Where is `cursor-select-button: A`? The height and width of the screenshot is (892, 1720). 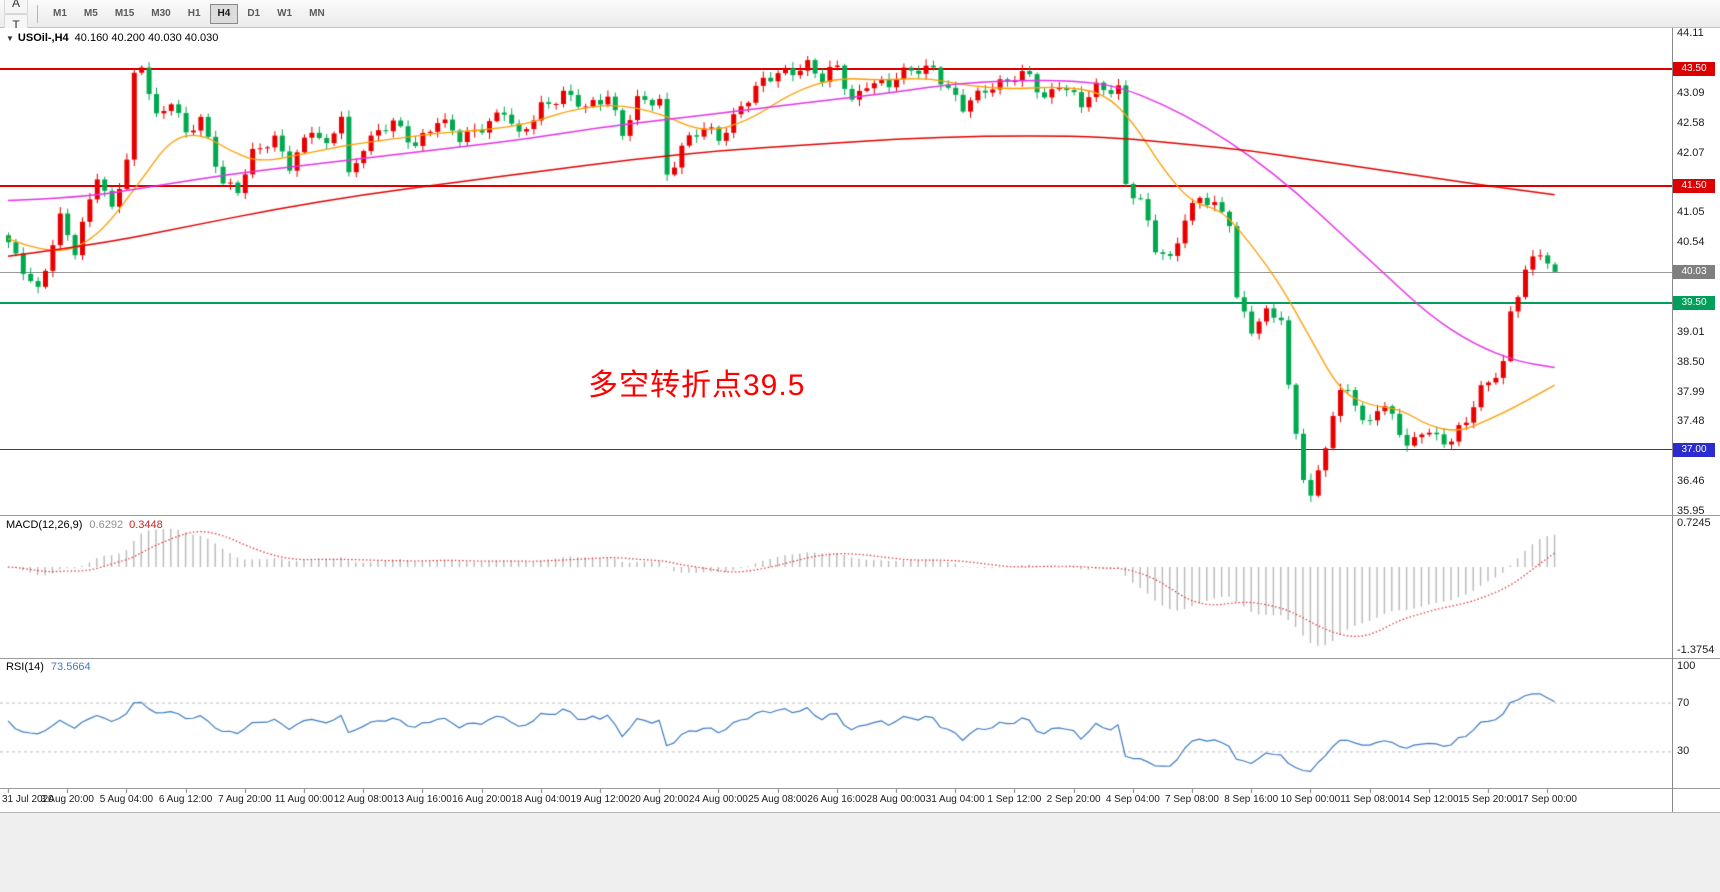
cursor-select-button: A is located at coordinates (16, 7).